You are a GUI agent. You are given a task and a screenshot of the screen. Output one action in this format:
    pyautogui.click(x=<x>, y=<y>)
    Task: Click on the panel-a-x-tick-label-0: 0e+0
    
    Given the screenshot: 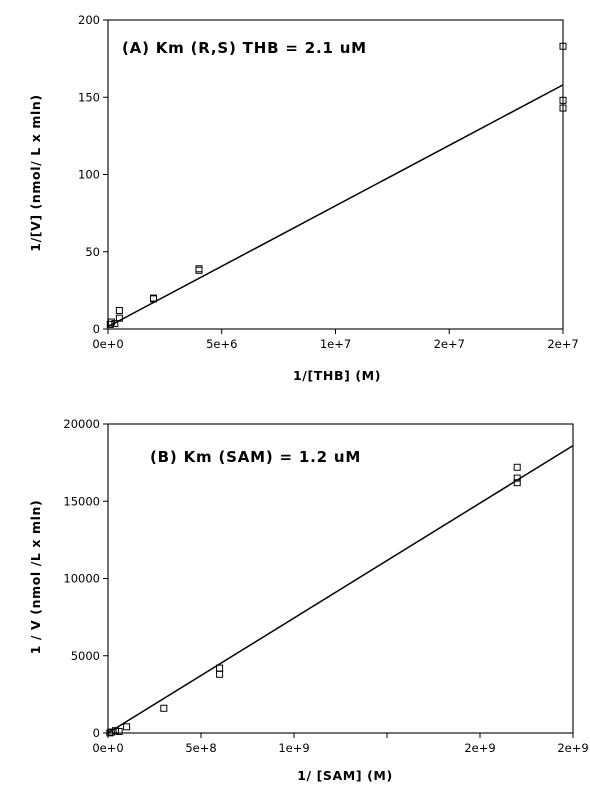 What is the action you would take?
    pyautogui.click(x=107, y=344)
    